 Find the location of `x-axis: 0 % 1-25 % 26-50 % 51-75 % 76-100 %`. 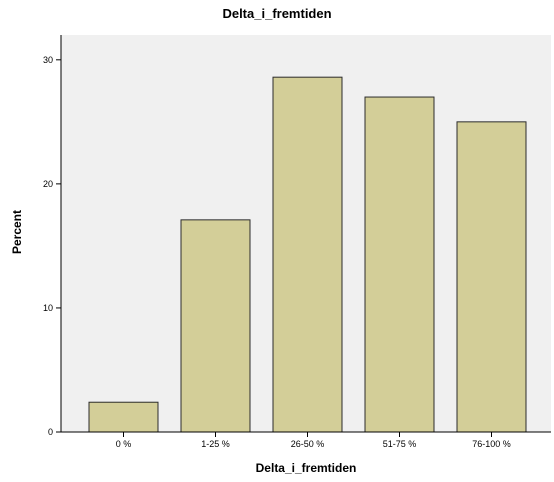

x-axis: 0 % 1-25 % 26-50 % 51-75 % 76-100 % is located at coordinates (306, 440).